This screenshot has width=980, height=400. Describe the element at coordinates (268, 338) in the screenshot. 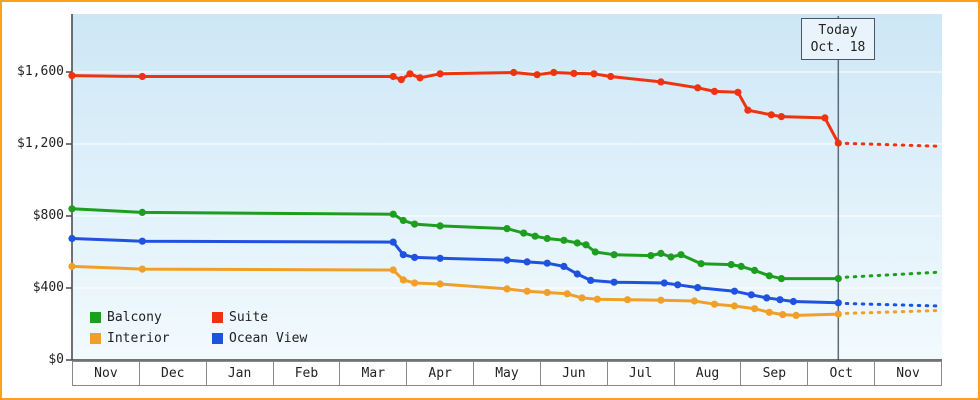

I see `legend-label: Ocean View` at that location.